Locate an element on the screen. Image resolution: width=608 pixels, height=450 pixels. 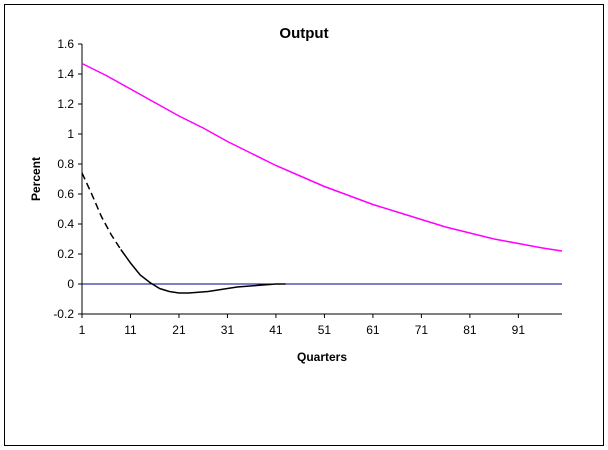
y-axis-title: Percent is located at coordinates (36, 179).